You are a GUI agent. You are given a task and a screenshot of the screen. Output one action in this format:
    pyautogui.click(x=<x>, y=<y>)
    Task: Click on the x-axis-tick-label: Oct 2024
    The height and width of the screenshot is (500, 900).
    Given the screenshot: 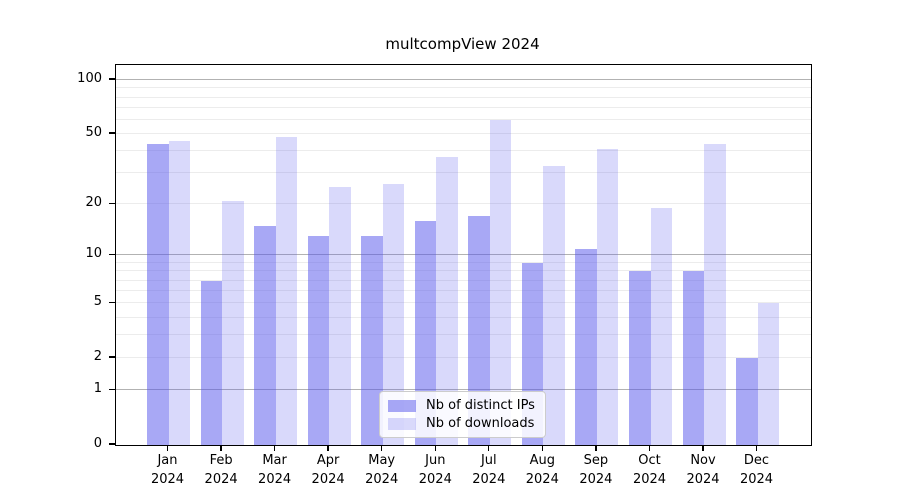 What is the action you would take?
    pyautogui.click(x=649, y=470)
    